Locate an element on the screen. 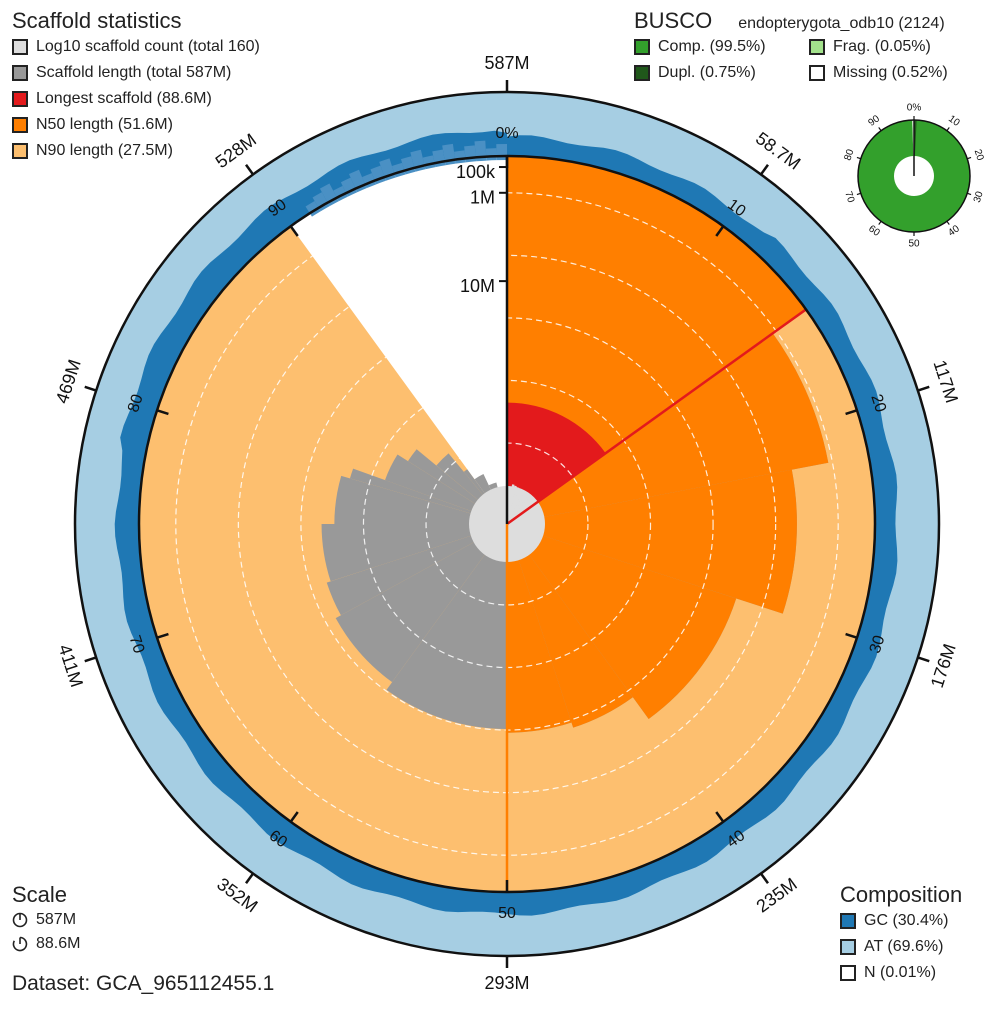 The height and width of the screenshot is (1010, 1000). length-tick-label: 469M is located at coordinates (68, 381).